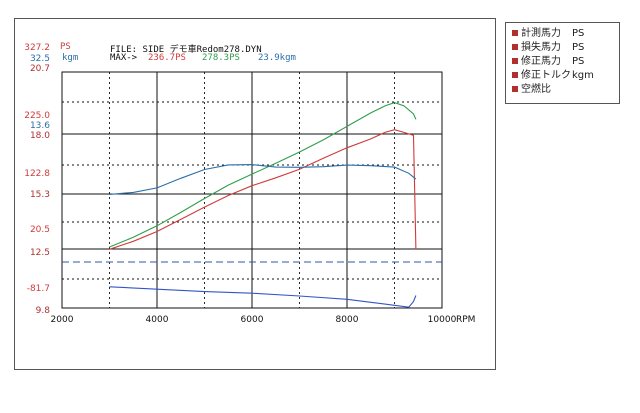  I want to click on legend-item-corrected: 修正馬力 PS, so click(548, 61).